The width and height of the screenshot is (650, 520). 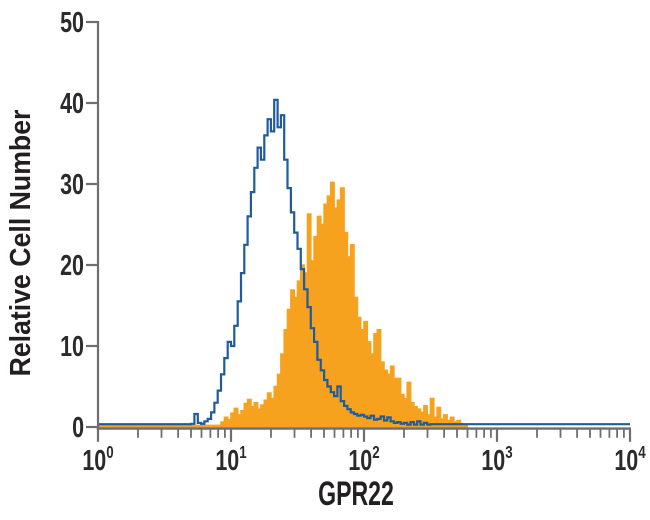 What do you see at coordinates (72, 23) in the screenshot?
I see `y-tick-label: 50` at bounding box center [72, 23].